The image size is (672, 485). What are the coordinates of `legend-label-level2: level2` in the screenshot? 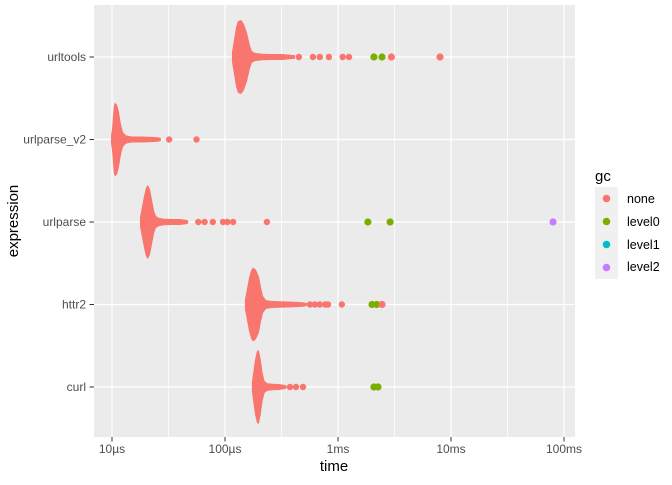 It's located at (643, 267).